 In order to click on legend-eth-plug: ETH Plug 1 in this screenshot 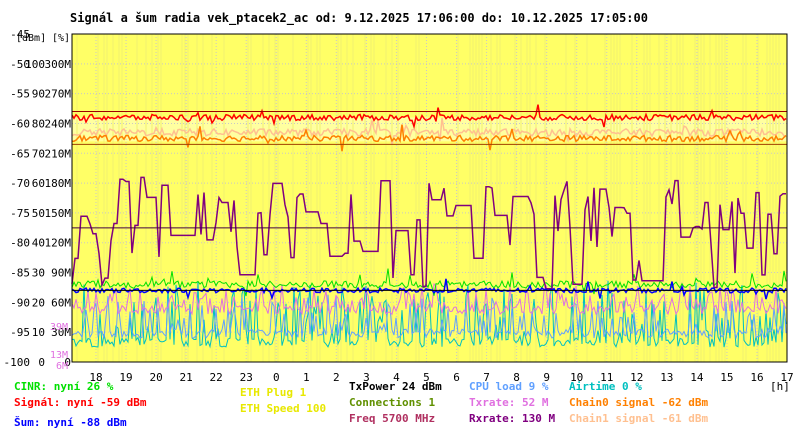, I will do `click(273, 392)`.